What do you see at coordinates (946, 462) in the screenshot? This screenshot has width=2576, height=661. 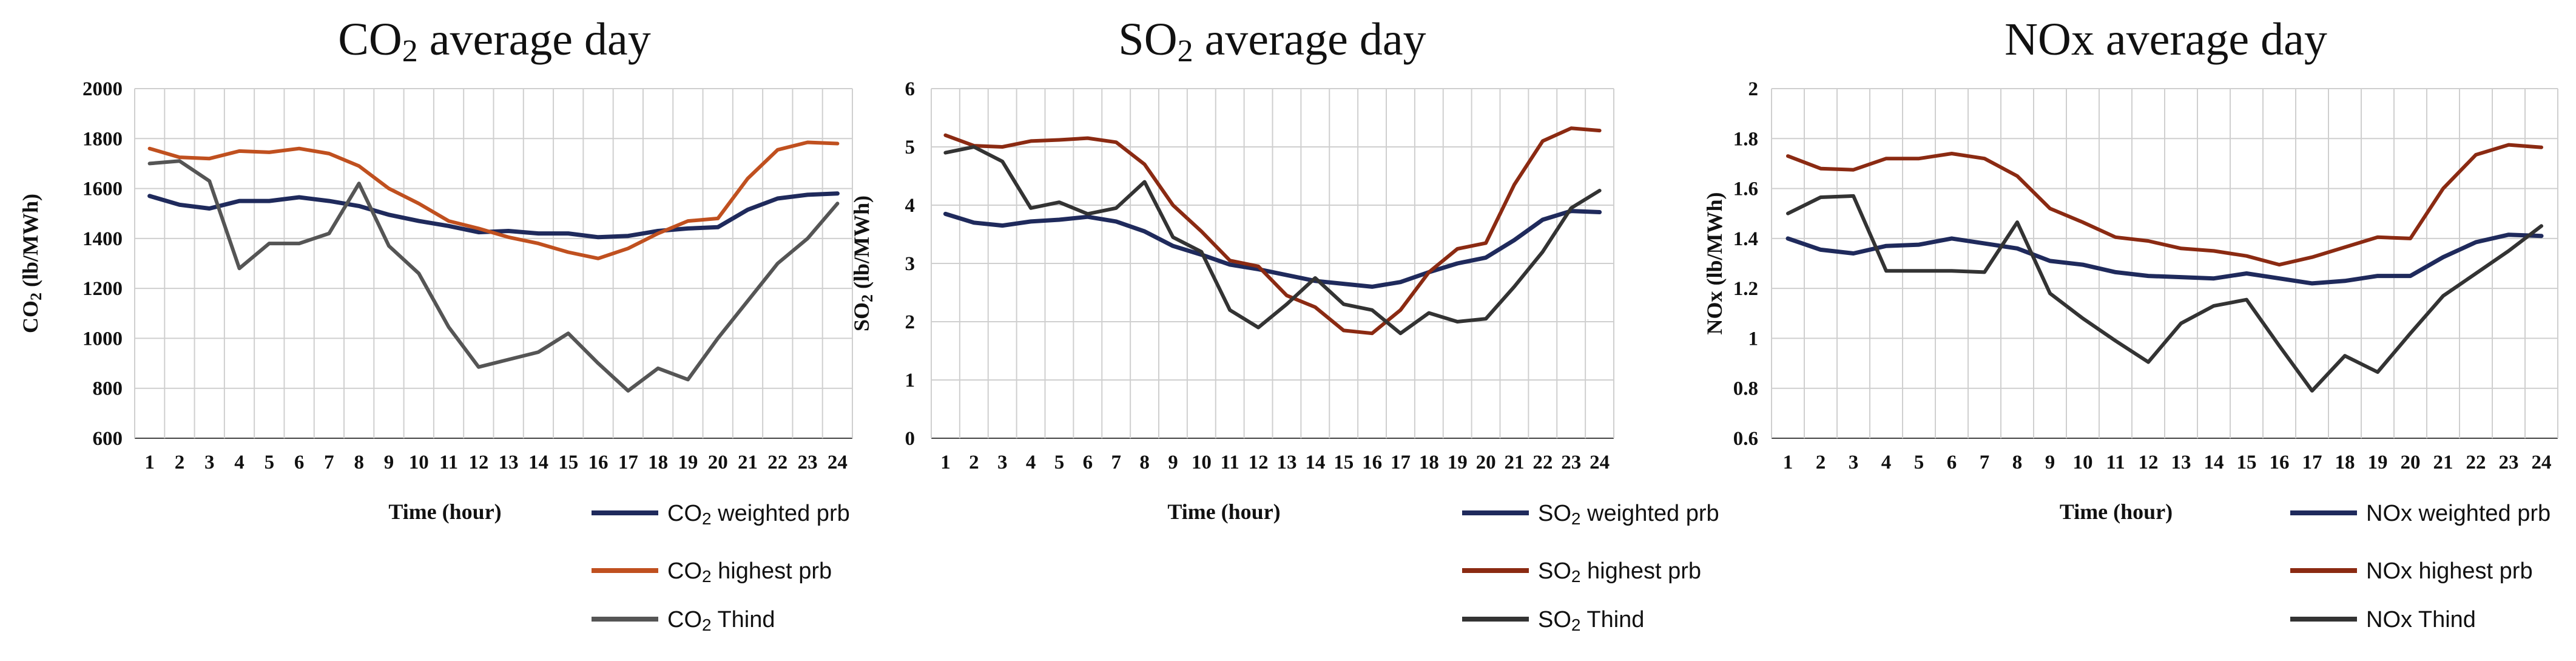 I see `so2-x-tick-label: 1` at bounding box center [946, 462].